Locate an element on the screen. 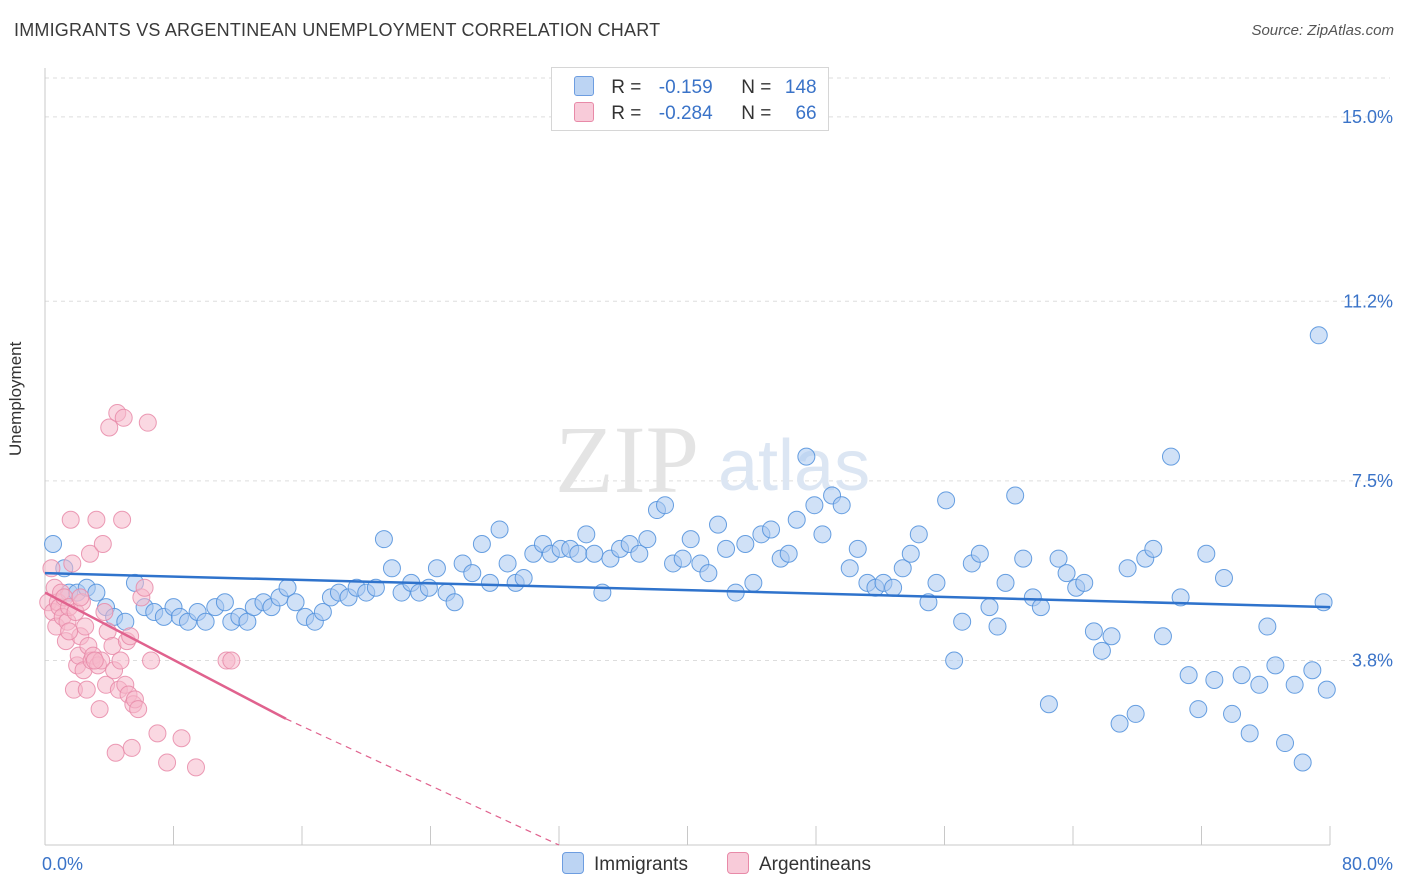 This screenshot has width=1406, height=892. watermark: ZIP atlas is located at coordinates (712, 459).